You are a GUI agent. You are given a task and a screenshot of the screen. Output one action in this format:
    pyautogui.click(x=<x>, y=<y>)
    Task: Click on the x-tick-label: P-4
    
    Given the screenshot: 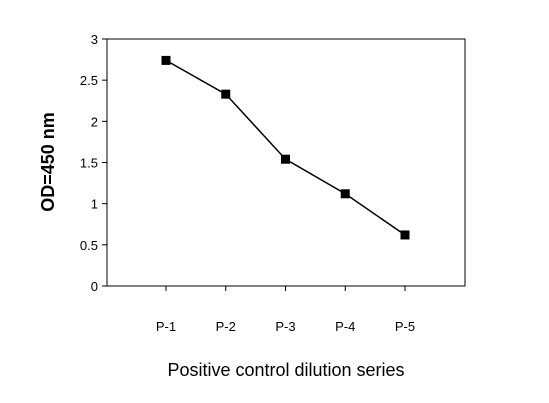 What is the action you would take?
    pyautogui.click(x=345, y=326)
    